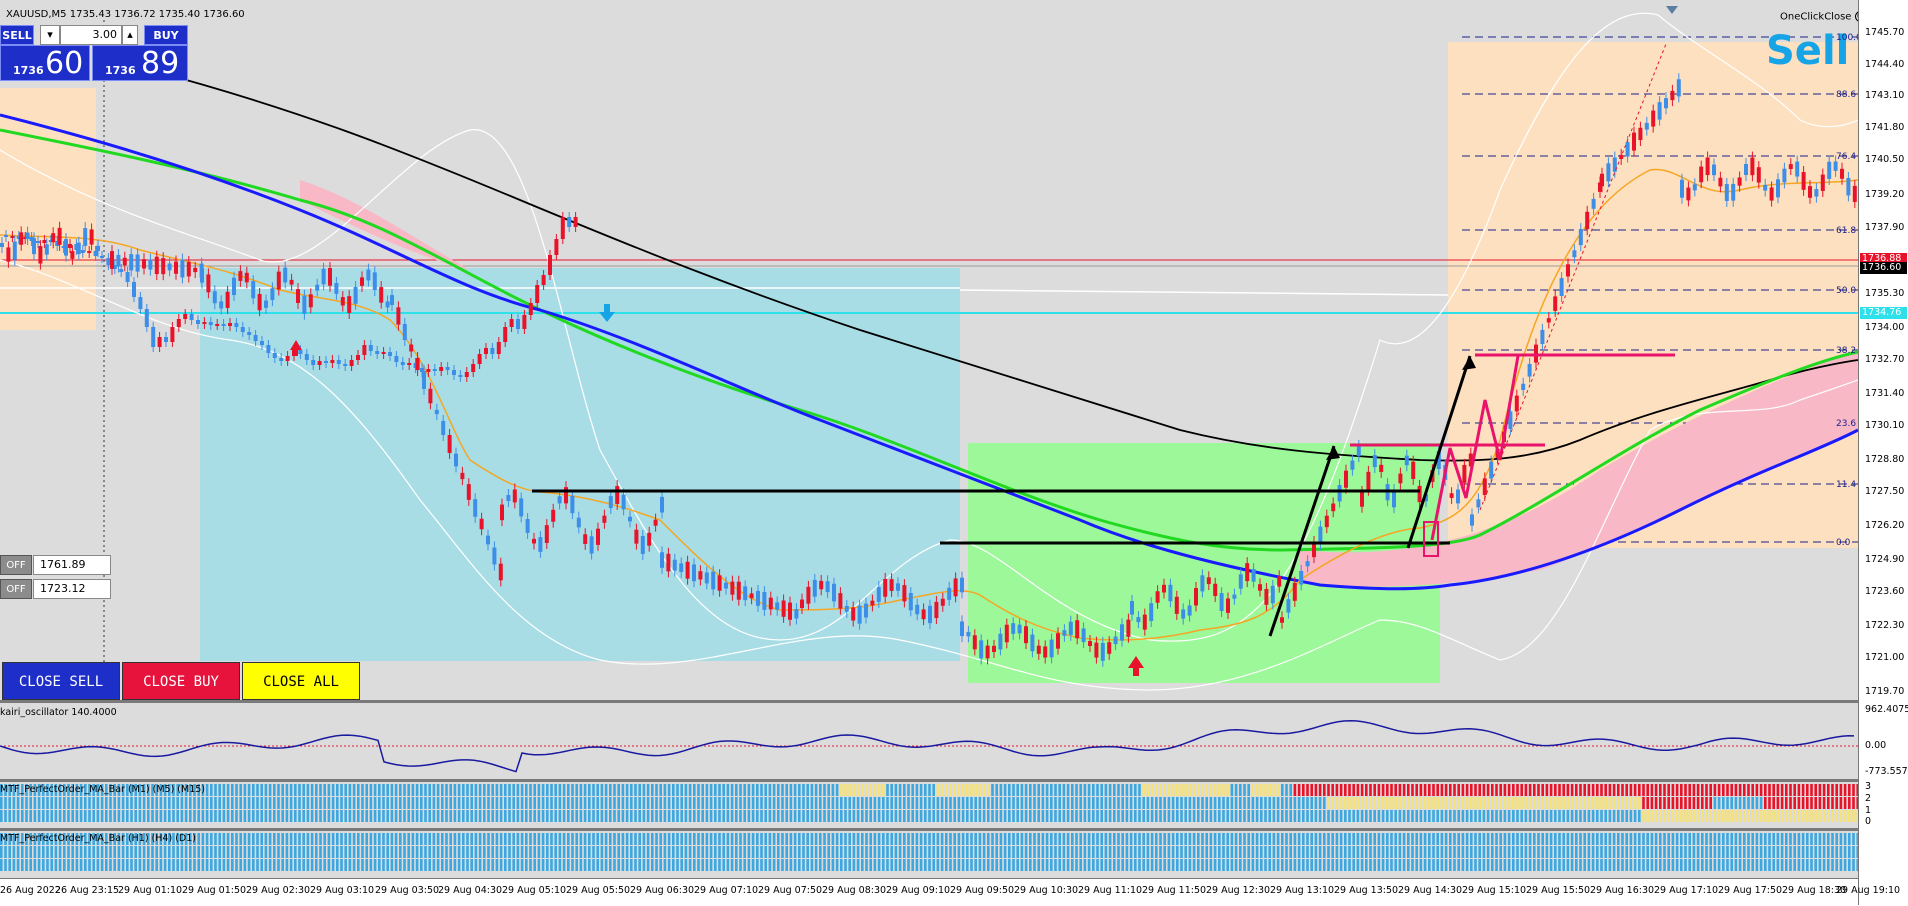 This screenshot has height=906, width=1908. I want to click on sell-price-box: 1736 60, so click(45, 63).